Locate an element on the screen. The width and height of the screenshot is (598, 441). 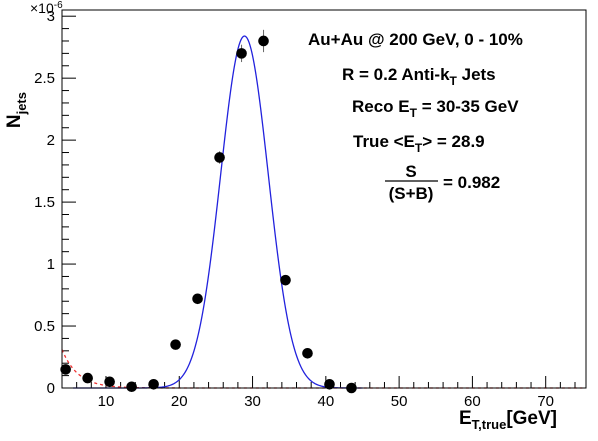
y-tick-label: 2.5 is located at coordinates (44, 78).